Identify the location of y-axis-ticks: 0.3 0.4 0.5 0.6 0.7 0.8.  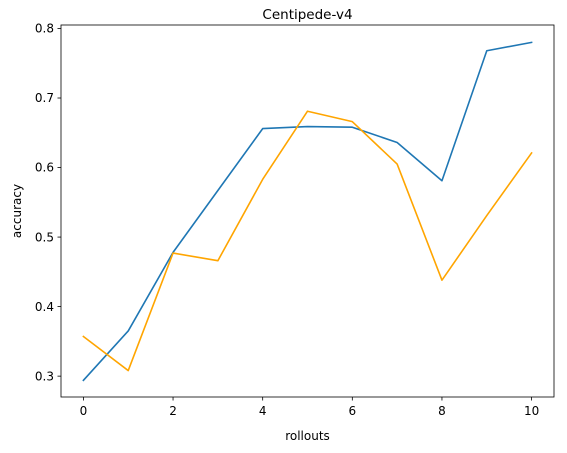
(48, 202).